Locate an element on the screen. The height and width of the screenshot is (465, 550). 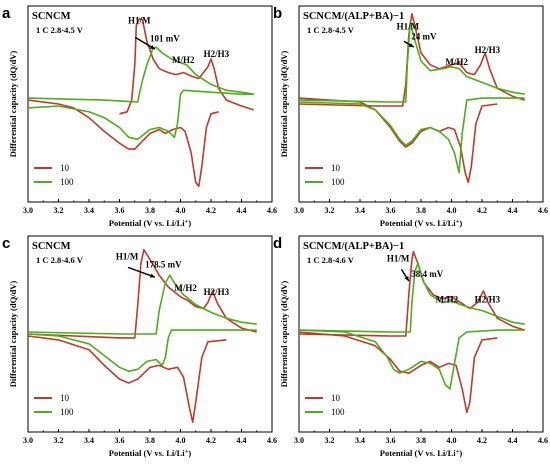
shift-arrow-head is located at coordinates (152, 276).